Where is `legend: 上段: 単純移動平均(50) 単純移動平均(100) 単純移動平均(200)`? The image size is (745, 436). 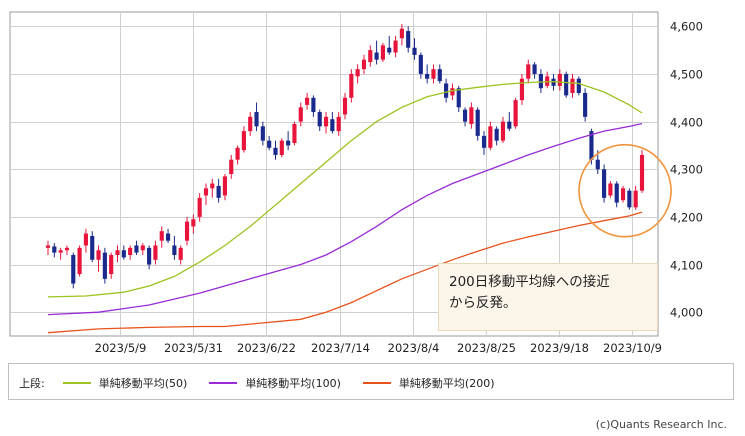 legend: 上段: 単純移動平均(50) 単純移動平均(100) 単純移動平均(200) is located at coordinates (371, 381).